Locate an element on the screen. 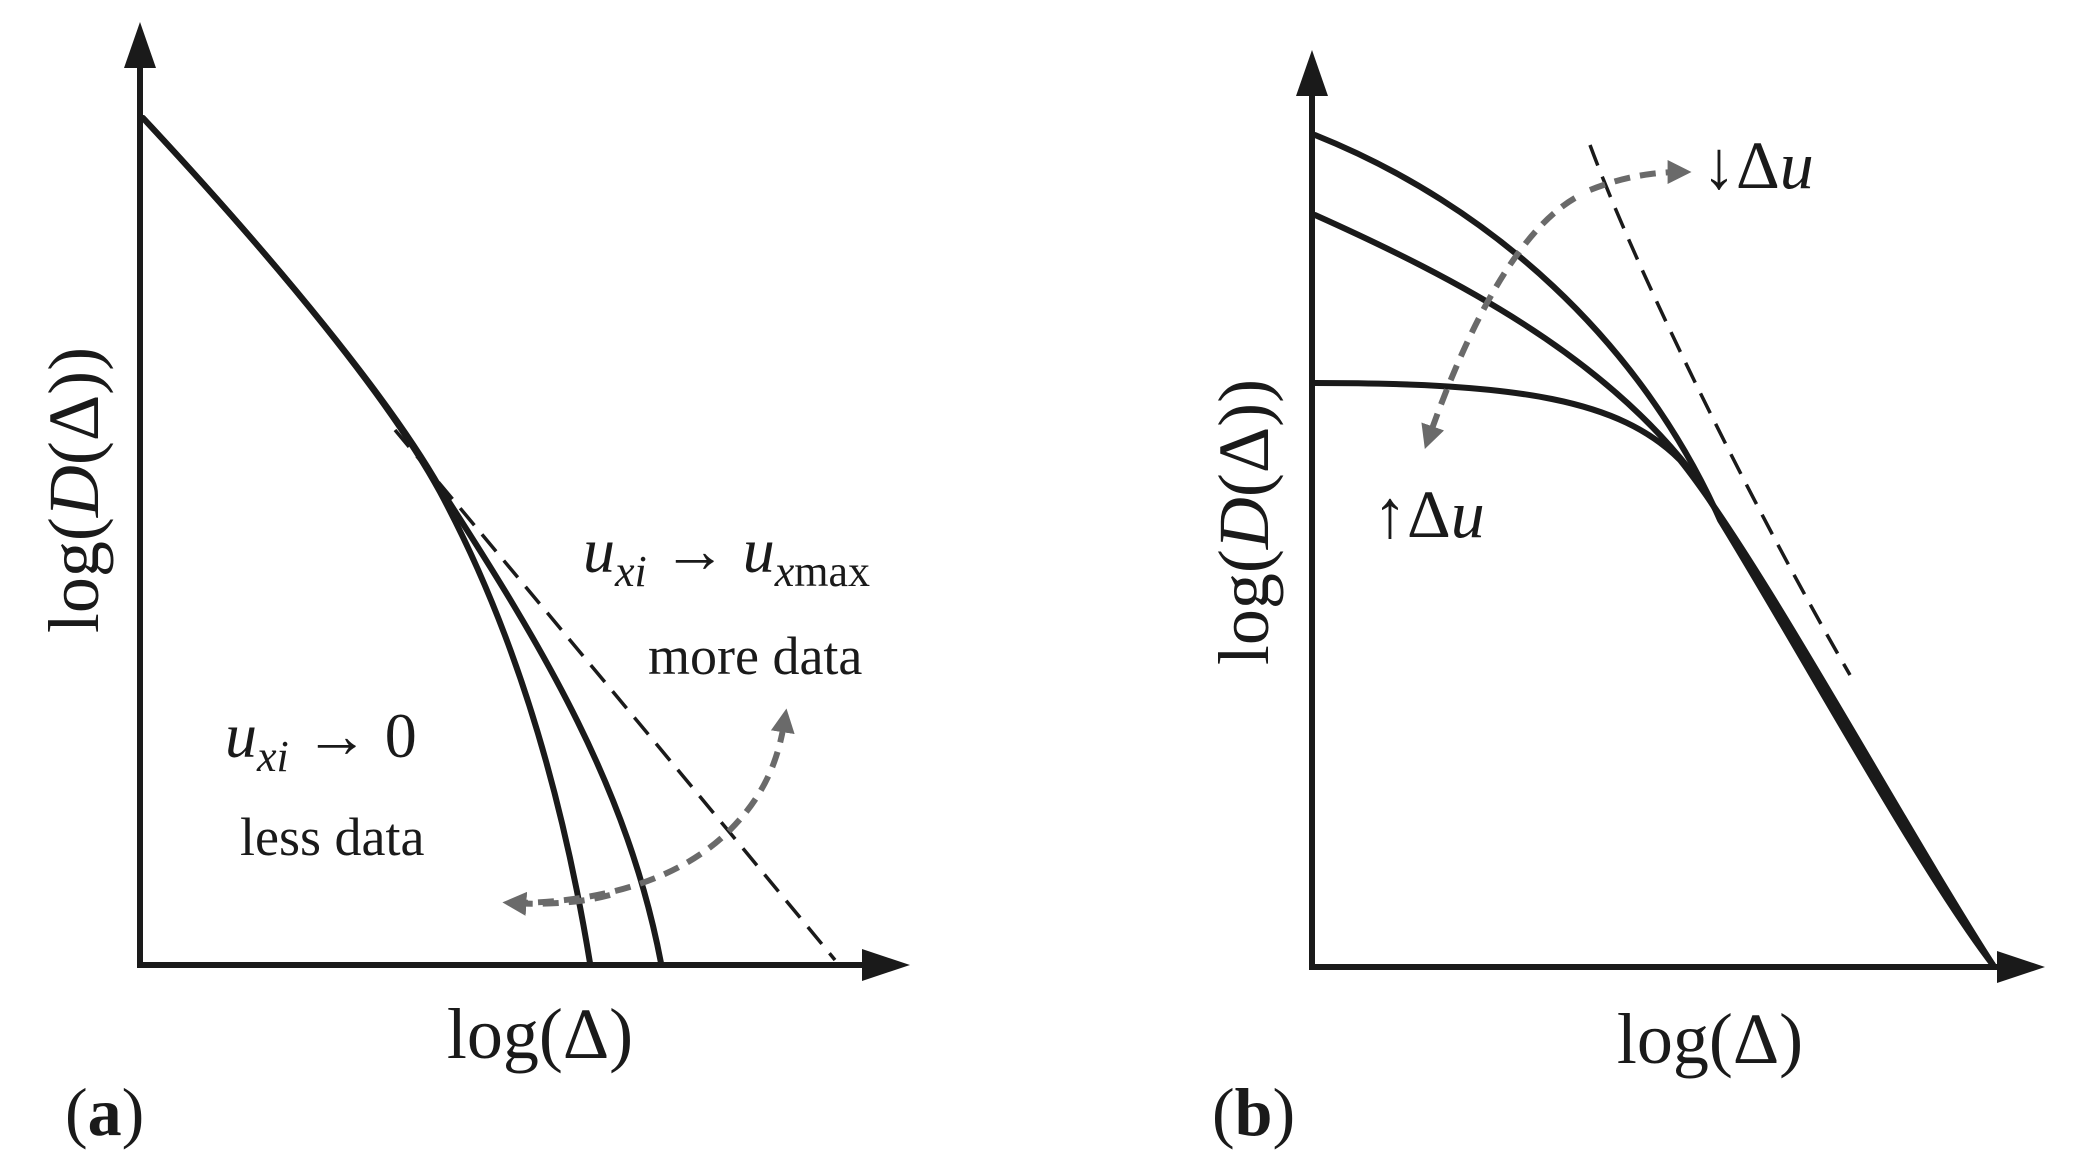 This screenshot has width=2091, height=1163. panel-b-dashed-asymptote is located at coordinates (1720, 410).